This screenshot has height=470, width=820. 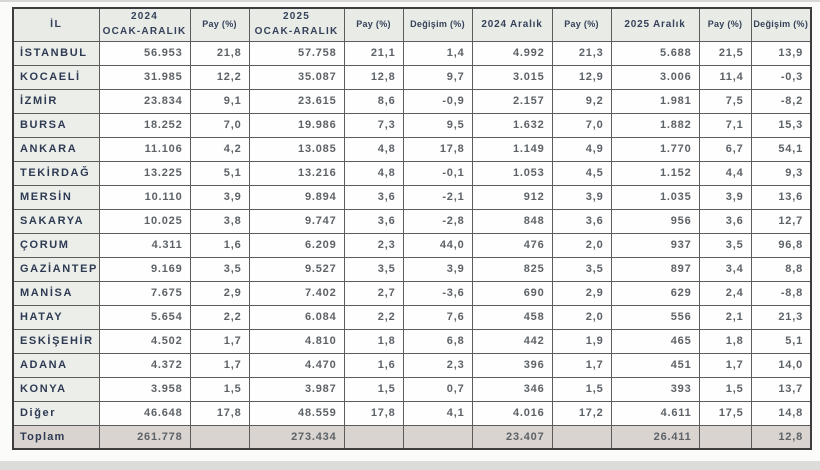 I want to click on row-label-cell: HATAY, so click(x=56, y=317).